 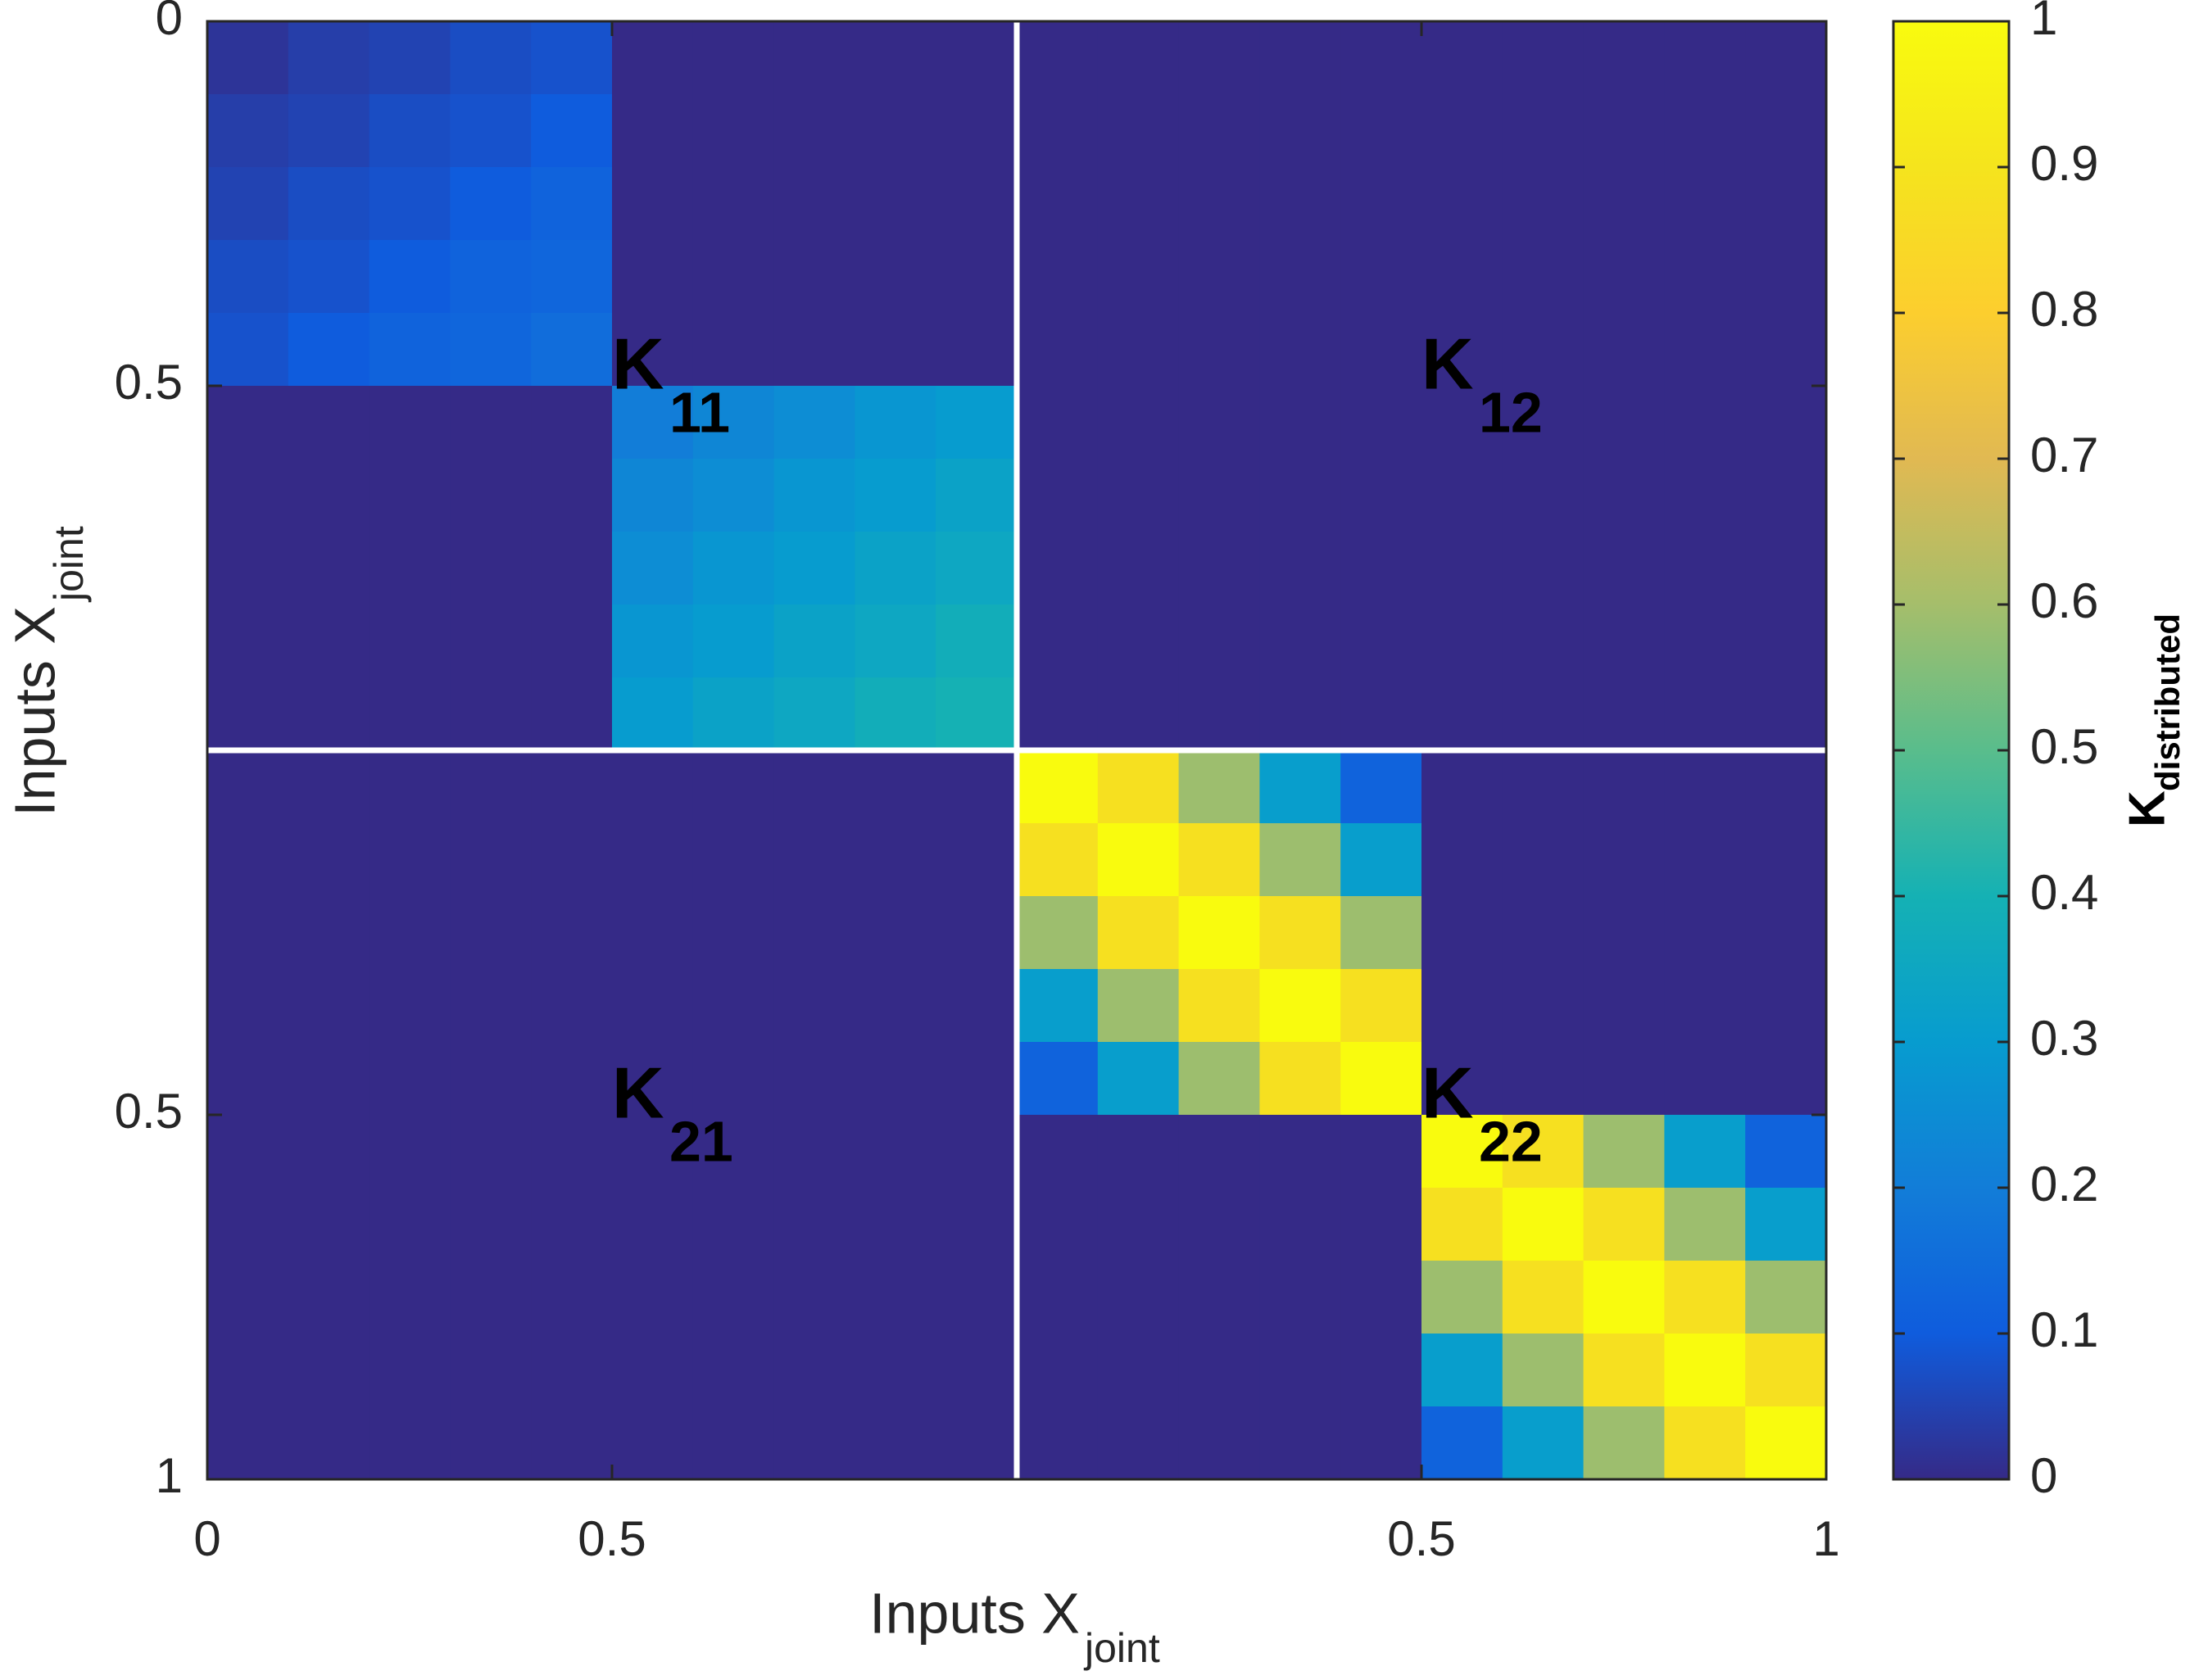 What do you see at coordinates (699, 412) in the screenshot?
I see `annotation-subscript: 11` at bounding box center [699, 412].